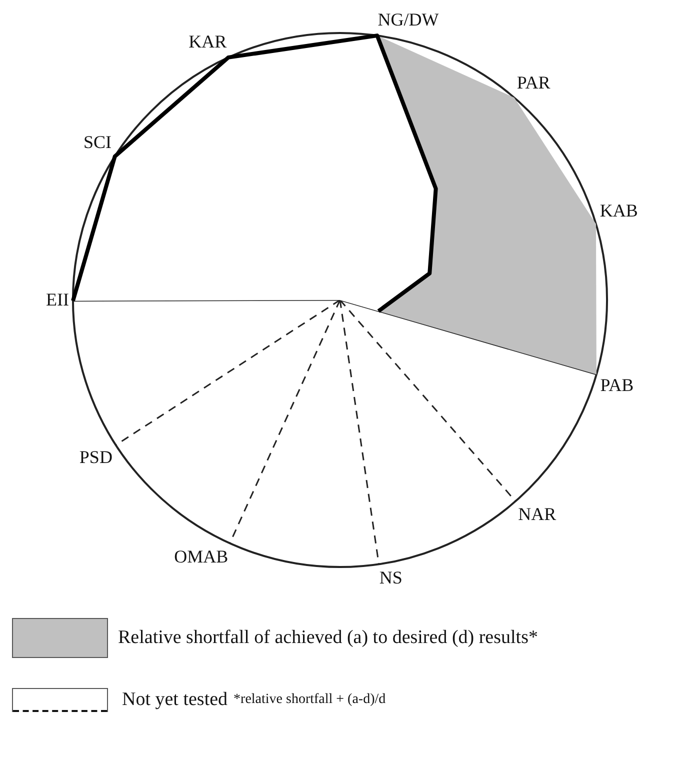 Image resolution: width=690 pixels, height=763 pixels. I want to click on spoke-label: KAB, so click(619, 210).